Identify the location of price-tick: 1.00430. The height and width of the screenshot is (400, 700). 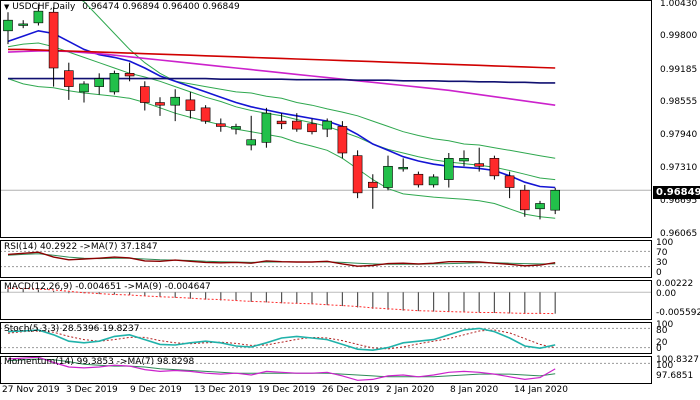
(679, 4).